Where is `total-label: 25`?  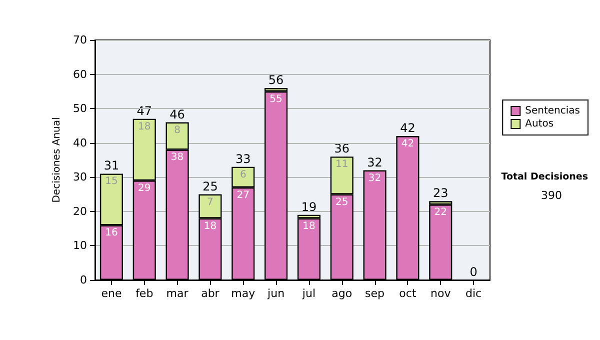 total-label: 25 is located at coordinates (210, 186).